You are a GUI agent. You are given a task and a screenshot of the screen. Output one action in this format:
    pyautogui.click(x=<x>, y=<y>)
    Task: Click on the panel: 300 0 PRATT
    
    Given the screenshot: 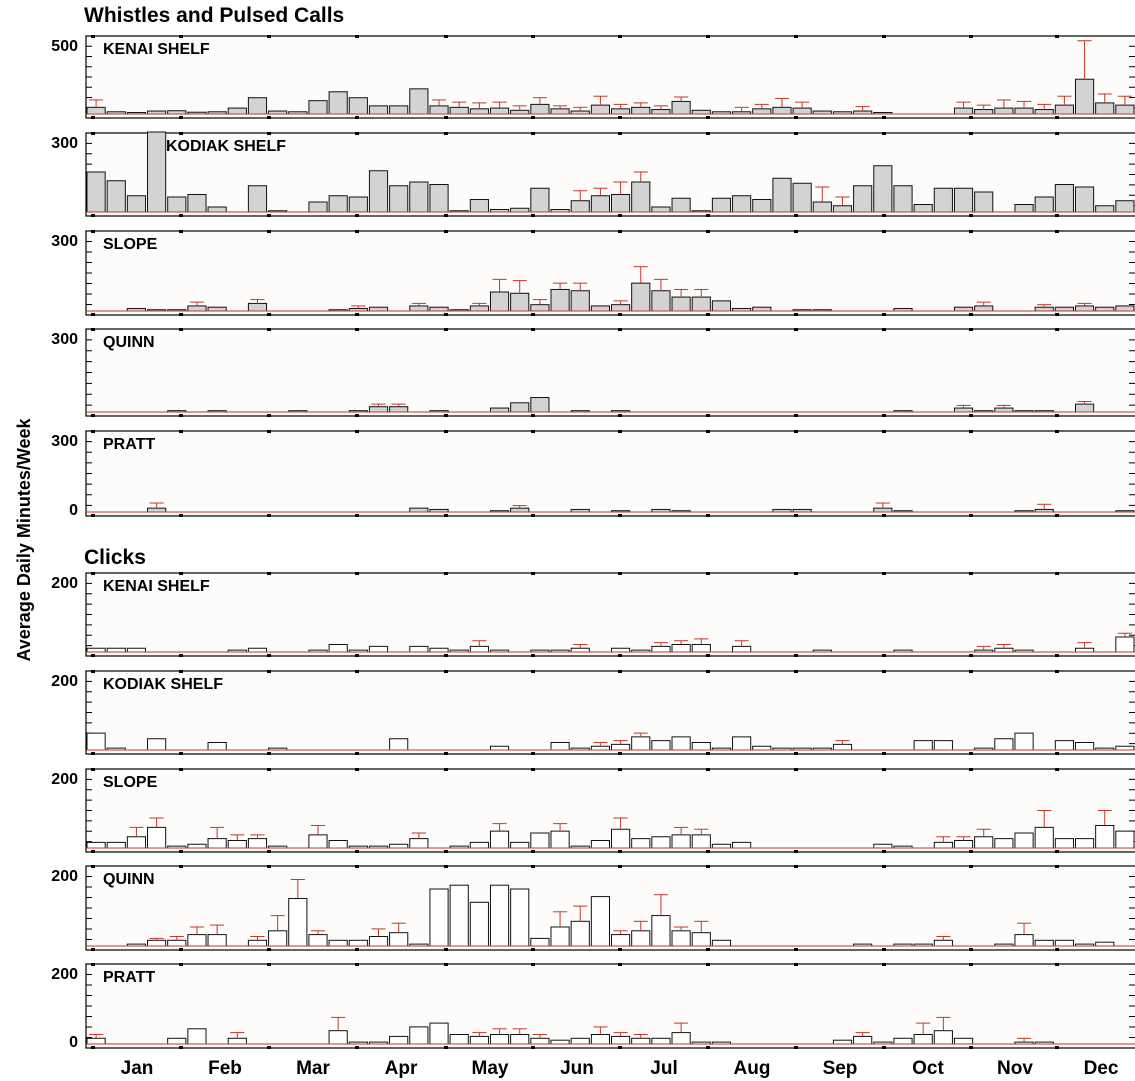 What is the action you would take?
    pyautogui.click(x=593, y=474)
    